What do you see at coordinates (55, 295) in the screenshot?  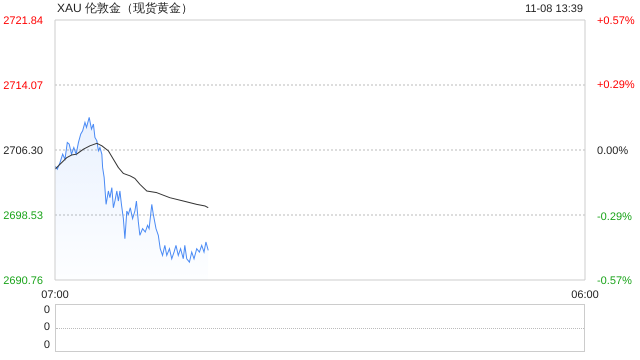 I see `x-tick-label: 07:00` at bounding box center [55, 295].